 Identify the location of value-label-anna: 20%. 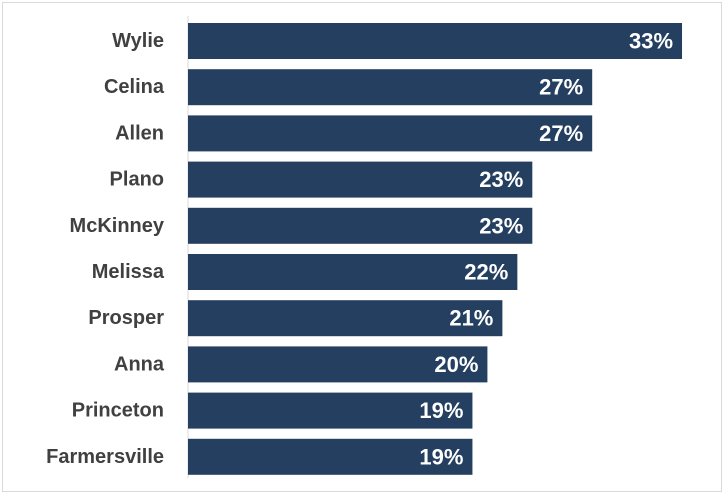
(456, 364).